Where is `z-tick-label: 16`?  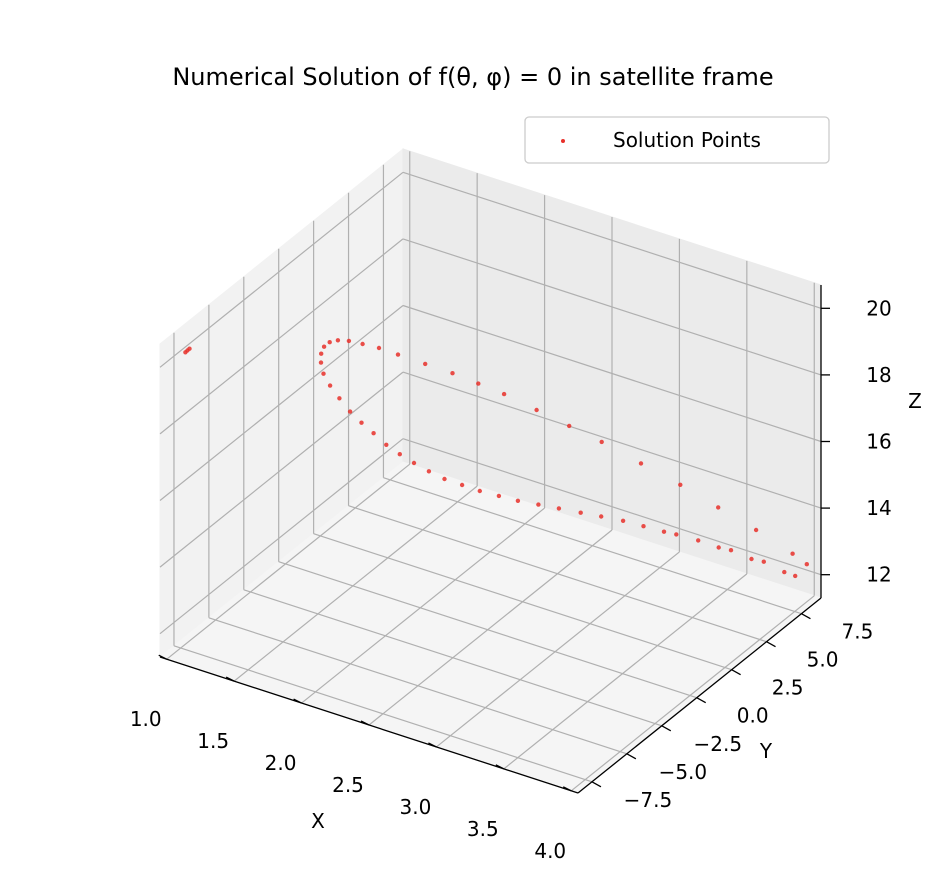 z-tick-label: 16 is located at coordinates (878, 442).